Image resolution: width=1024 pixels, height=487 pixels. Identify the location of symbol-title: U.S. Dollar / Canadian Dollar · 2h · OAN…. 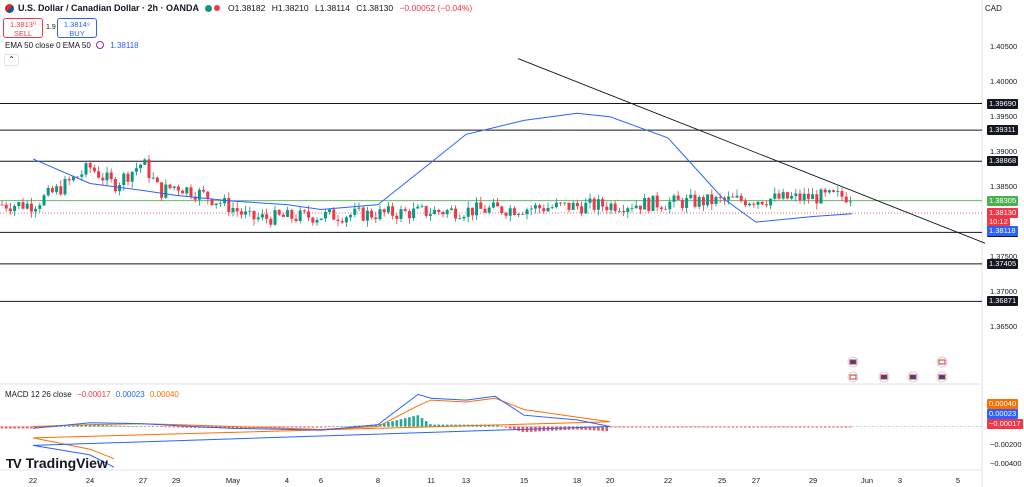
(109, 8).